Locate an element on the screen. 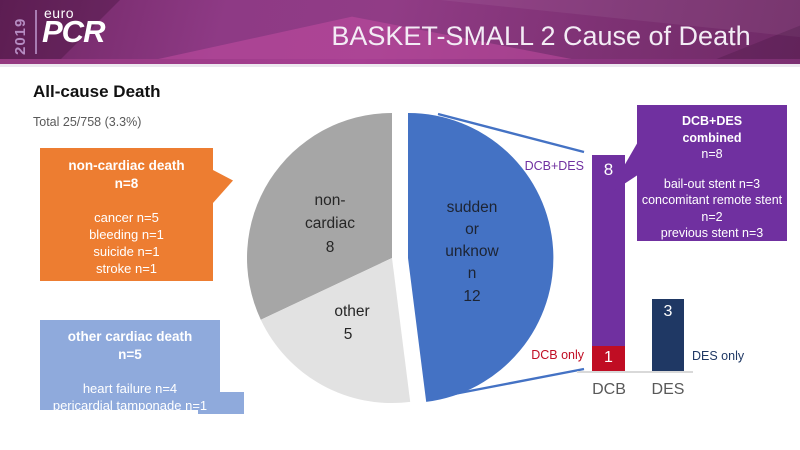 Image resolution: width=800 pixels, height=450 pixels. x-axis-label-des: DES is located at coordinates (668, 389).